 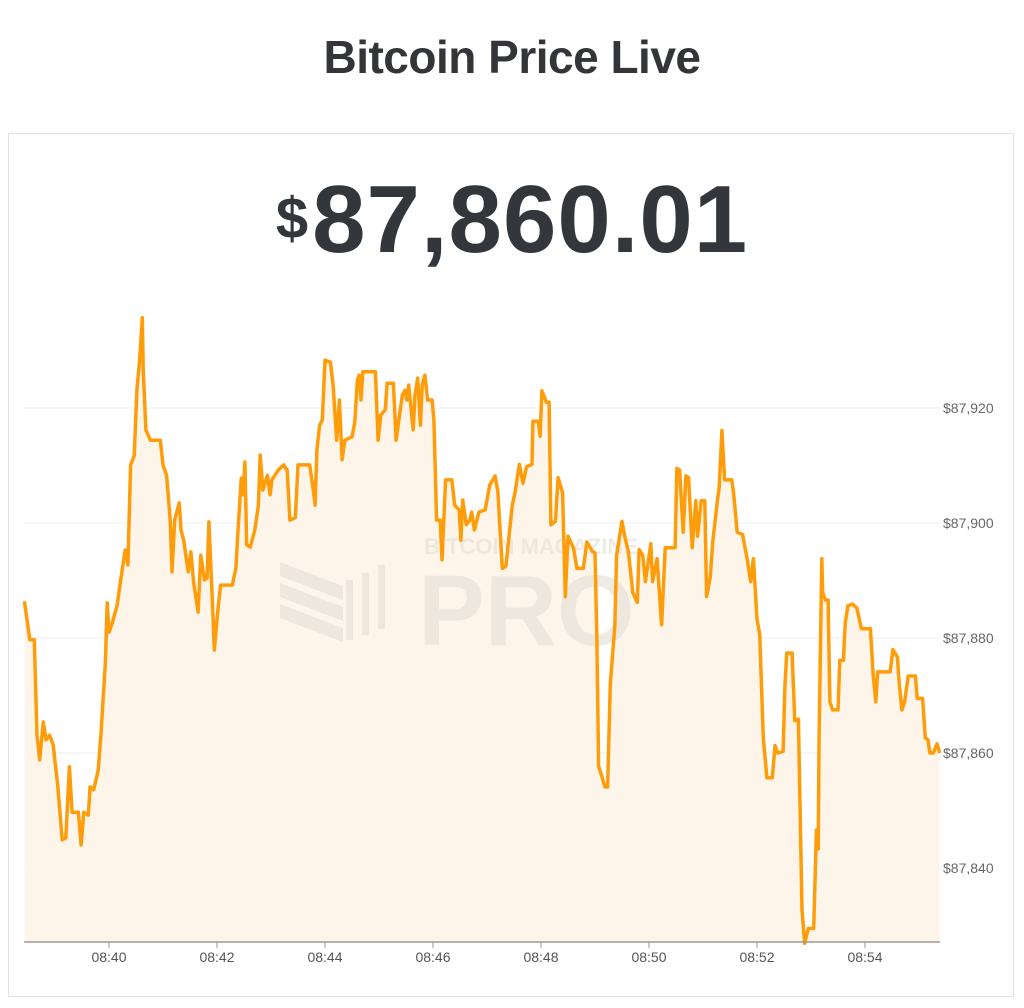 I want to click on x-tick-label: 08:42, so click(x=216, y=957).